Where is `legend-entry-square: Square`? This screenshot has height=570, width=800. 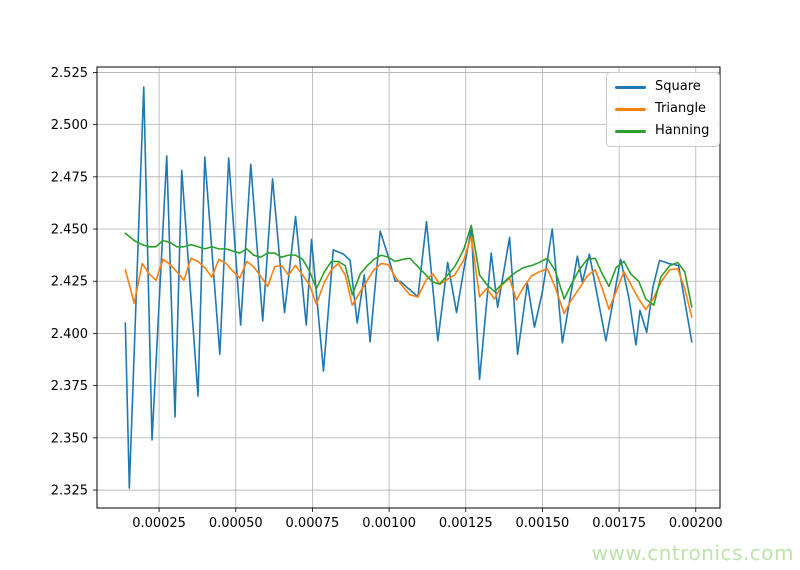 legend-entry-square: Square is located at coordinates (662, 87).